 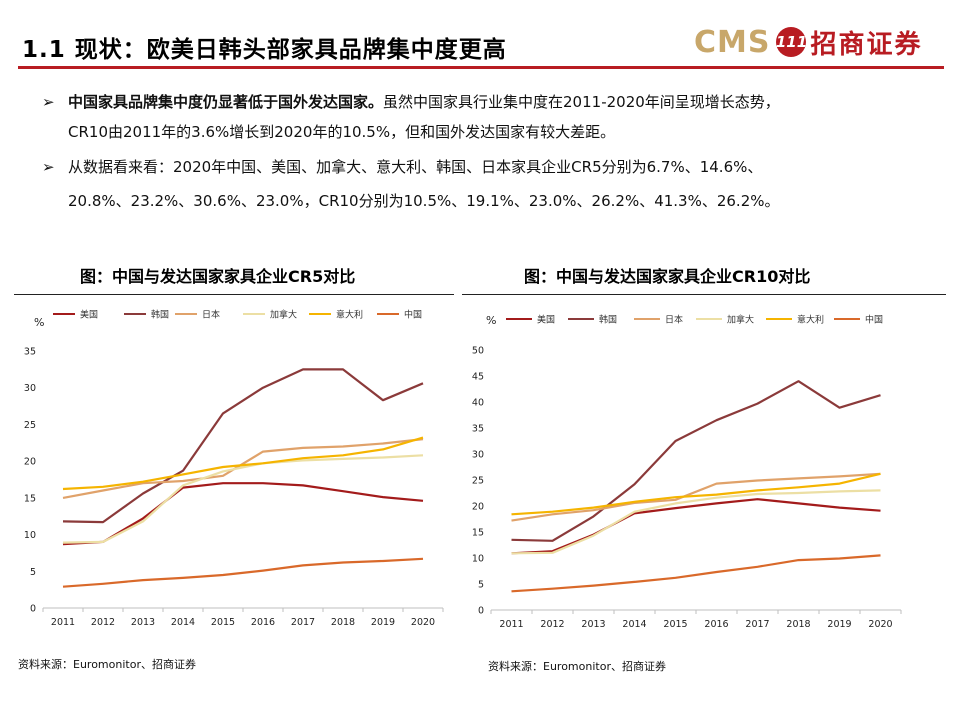 I want to click on brand-logo: CMS 111 招商证券, so click(x=808, y=42).